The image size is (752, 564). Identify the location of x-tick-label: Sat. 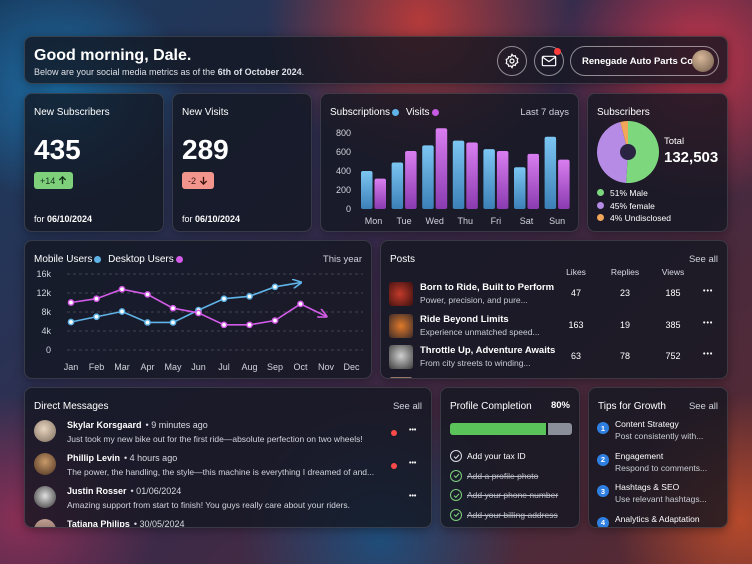
(527, 221).